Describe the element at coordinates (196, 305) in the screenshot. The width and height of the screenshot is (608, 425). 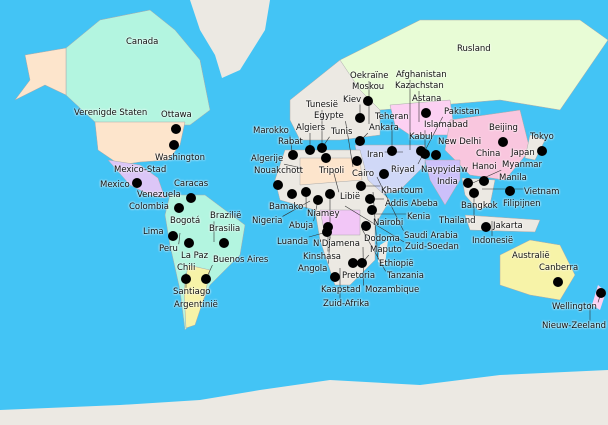
I see `country-label: Argentinië` at that location.